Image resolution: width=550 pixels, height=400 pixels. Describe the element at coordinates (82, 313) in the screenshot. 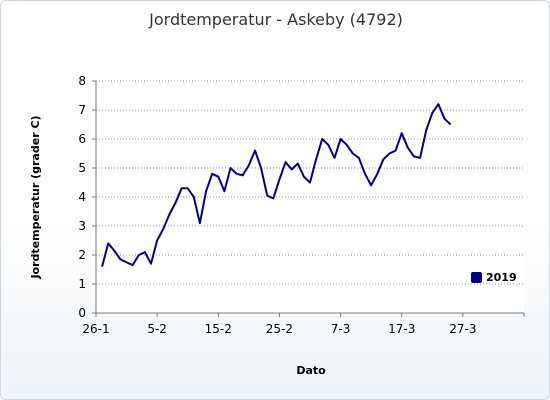

I see `y-tick-label: 0` at that location.